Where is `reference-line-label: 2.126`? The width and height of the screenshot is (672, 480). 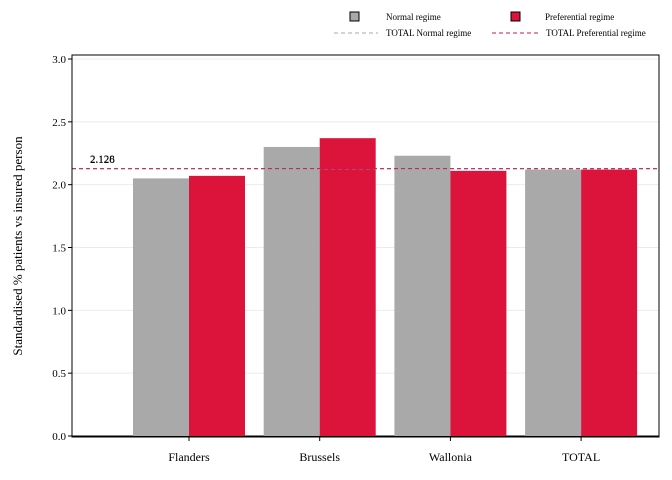 reference-line-label: 2.126 is located at coordinates (102, 160).